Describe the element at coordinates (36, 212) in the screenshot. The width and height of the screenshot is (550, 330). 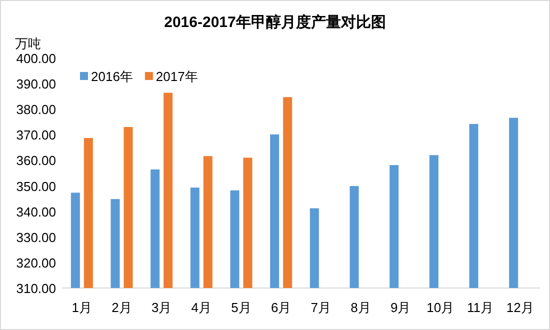
I see `y-tick-label: 340.00` at that location.